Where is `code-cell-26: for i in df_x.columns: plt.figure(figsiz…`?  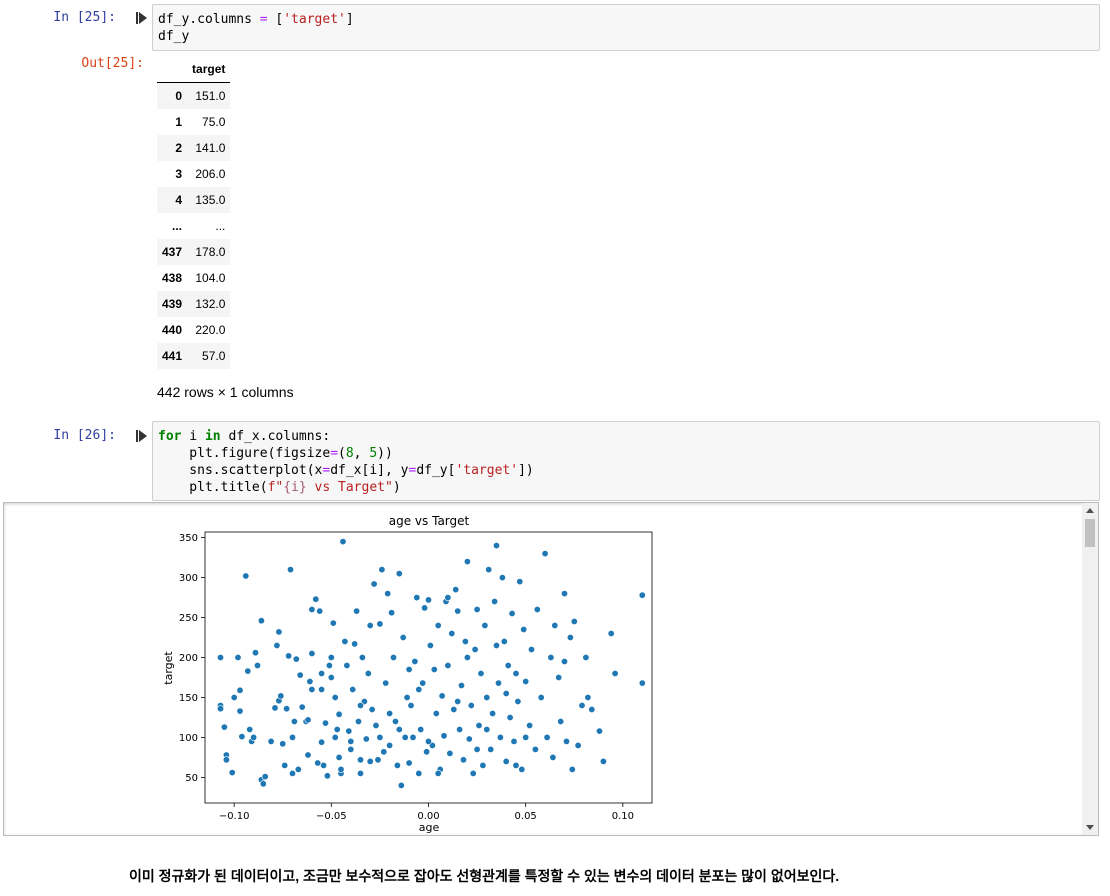
code-cell-26: for i in df_x.columns: plt.figure(figsiz… is located at coordinates (626, 461).